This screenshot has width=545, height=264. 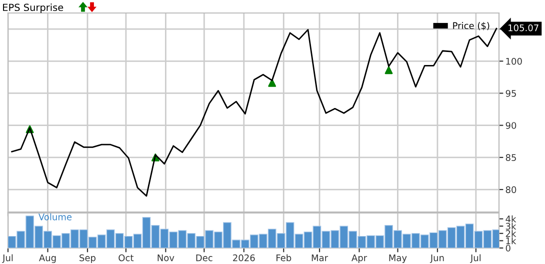 What do you see at coordinates (511, 240) in the screenshot?
I see `y-tick-label: 1k` at bounding box center [511, 240].